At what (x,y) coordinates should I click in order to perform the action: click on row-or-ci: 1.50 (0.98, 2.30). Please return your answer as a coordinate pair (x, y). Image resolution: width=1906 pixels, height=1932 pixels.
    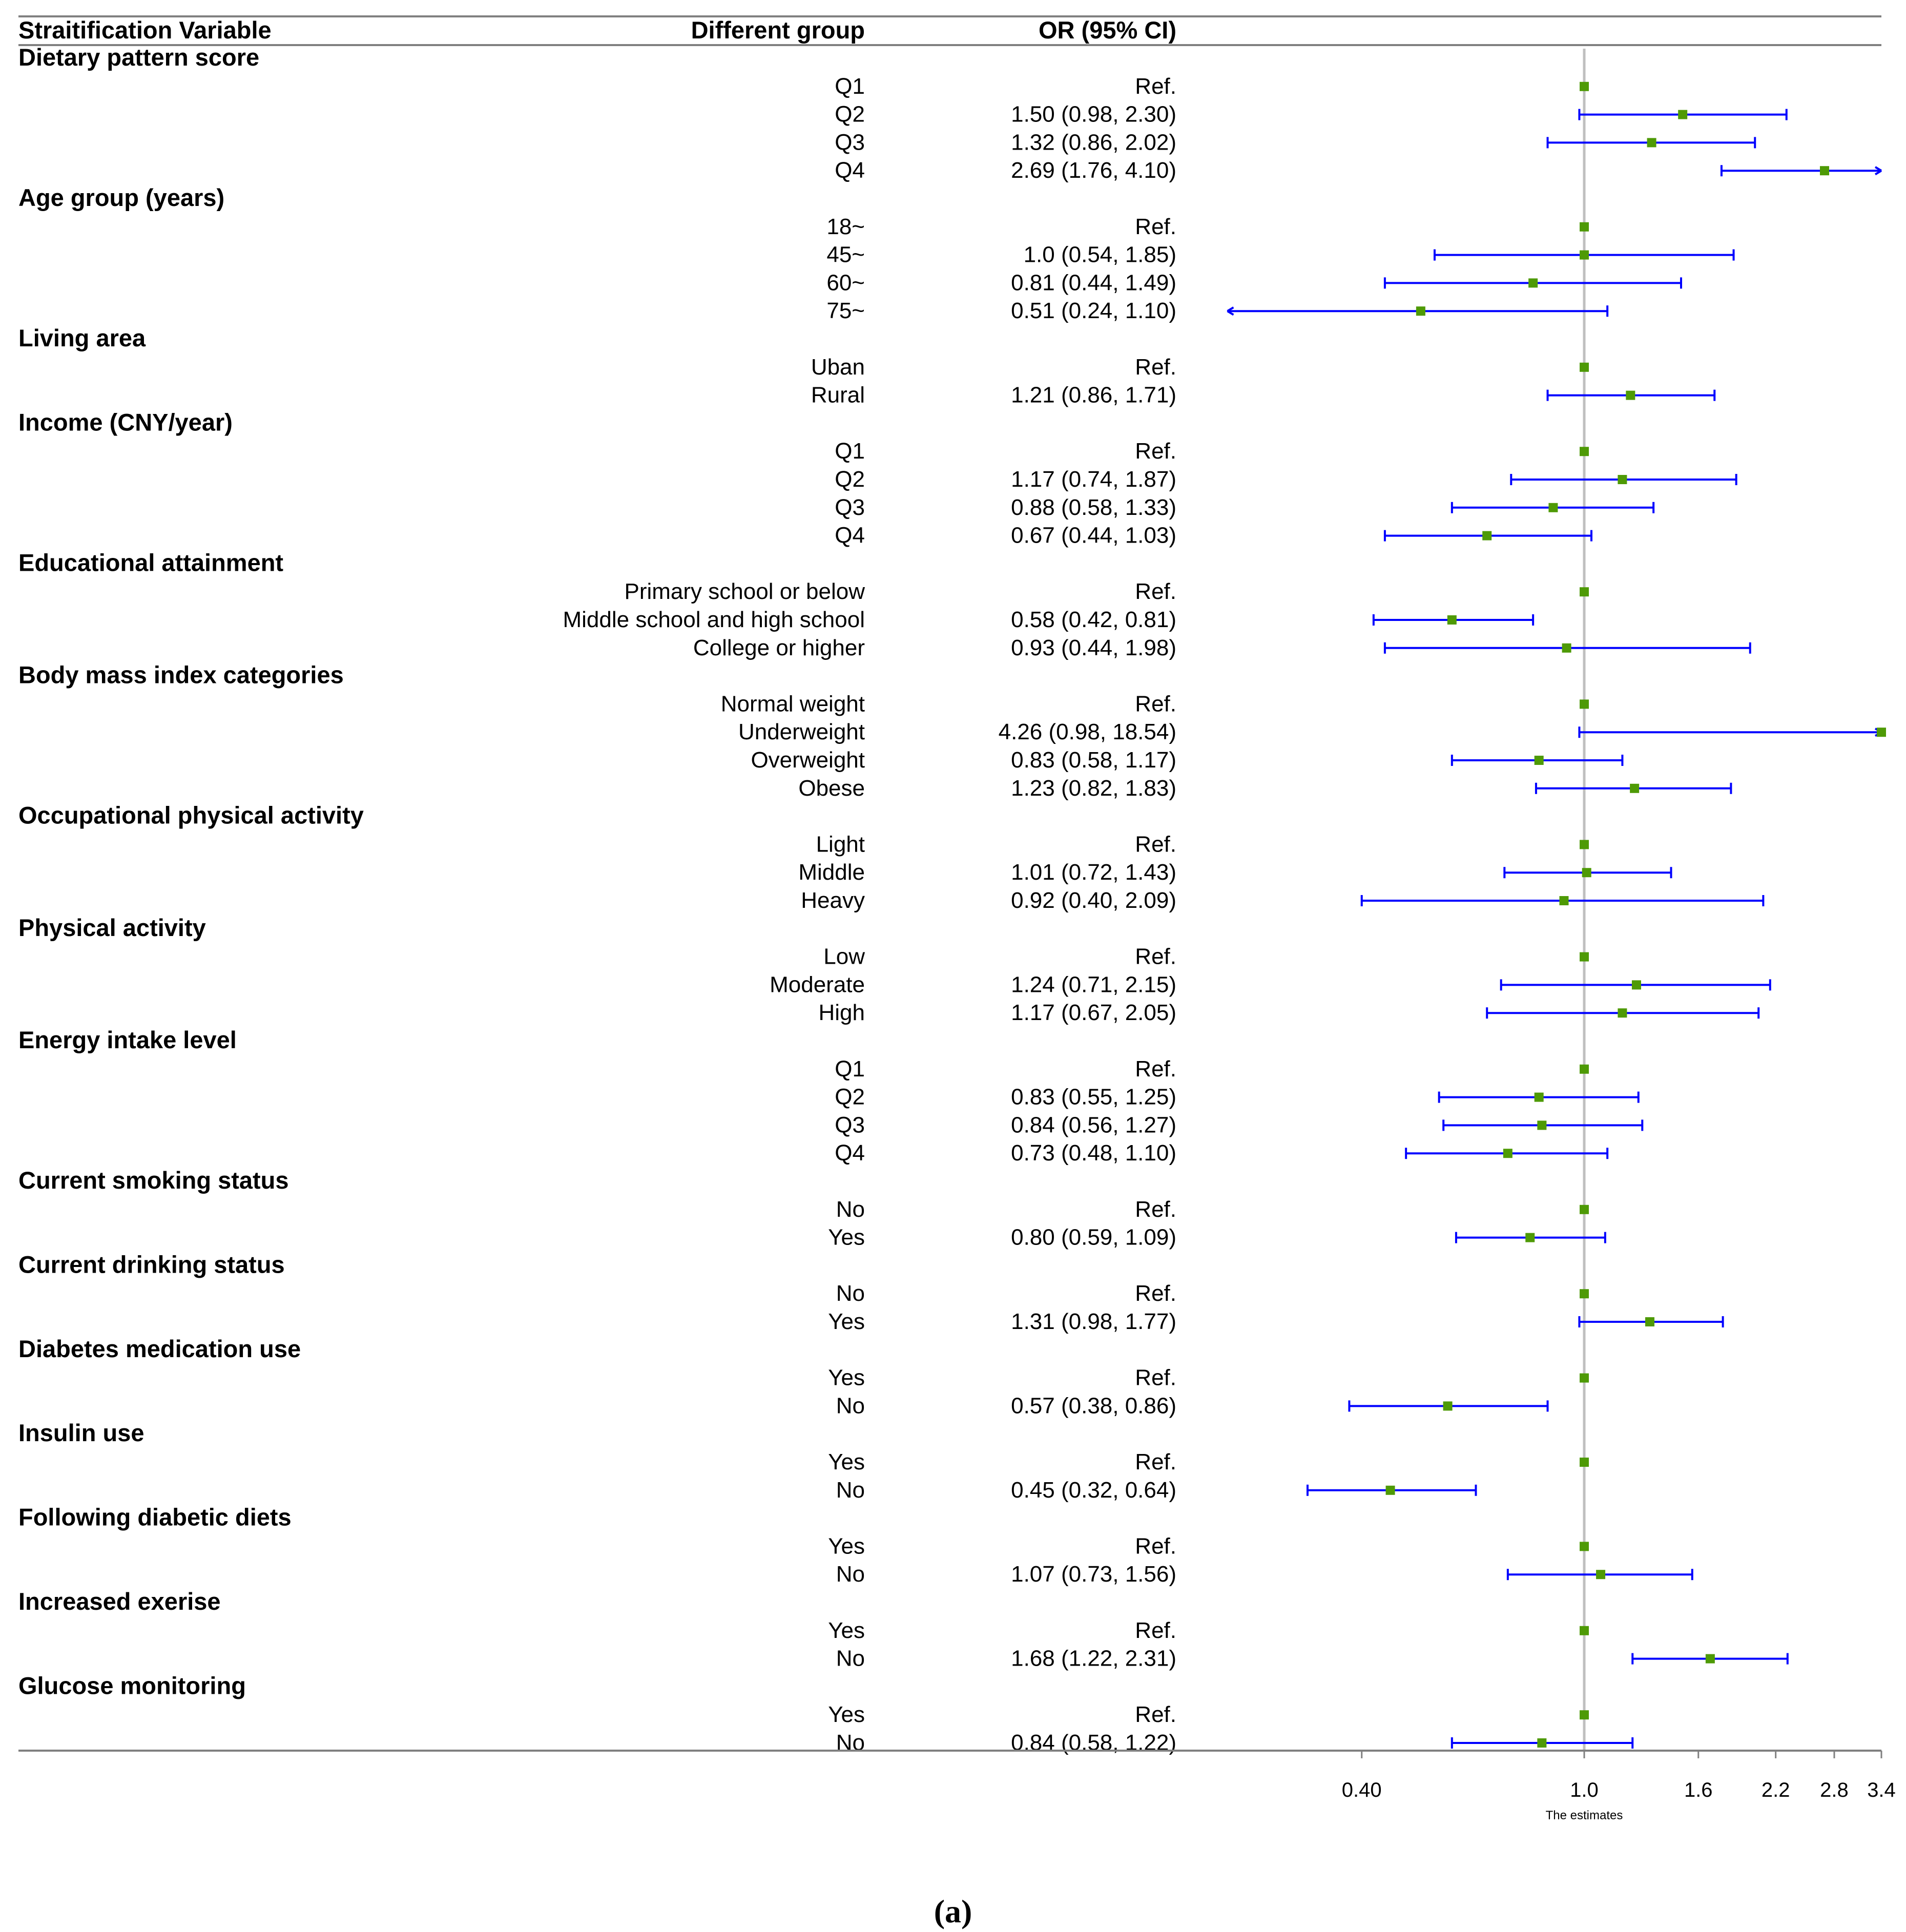
    Looking at the image, I should click on (1093, 114).